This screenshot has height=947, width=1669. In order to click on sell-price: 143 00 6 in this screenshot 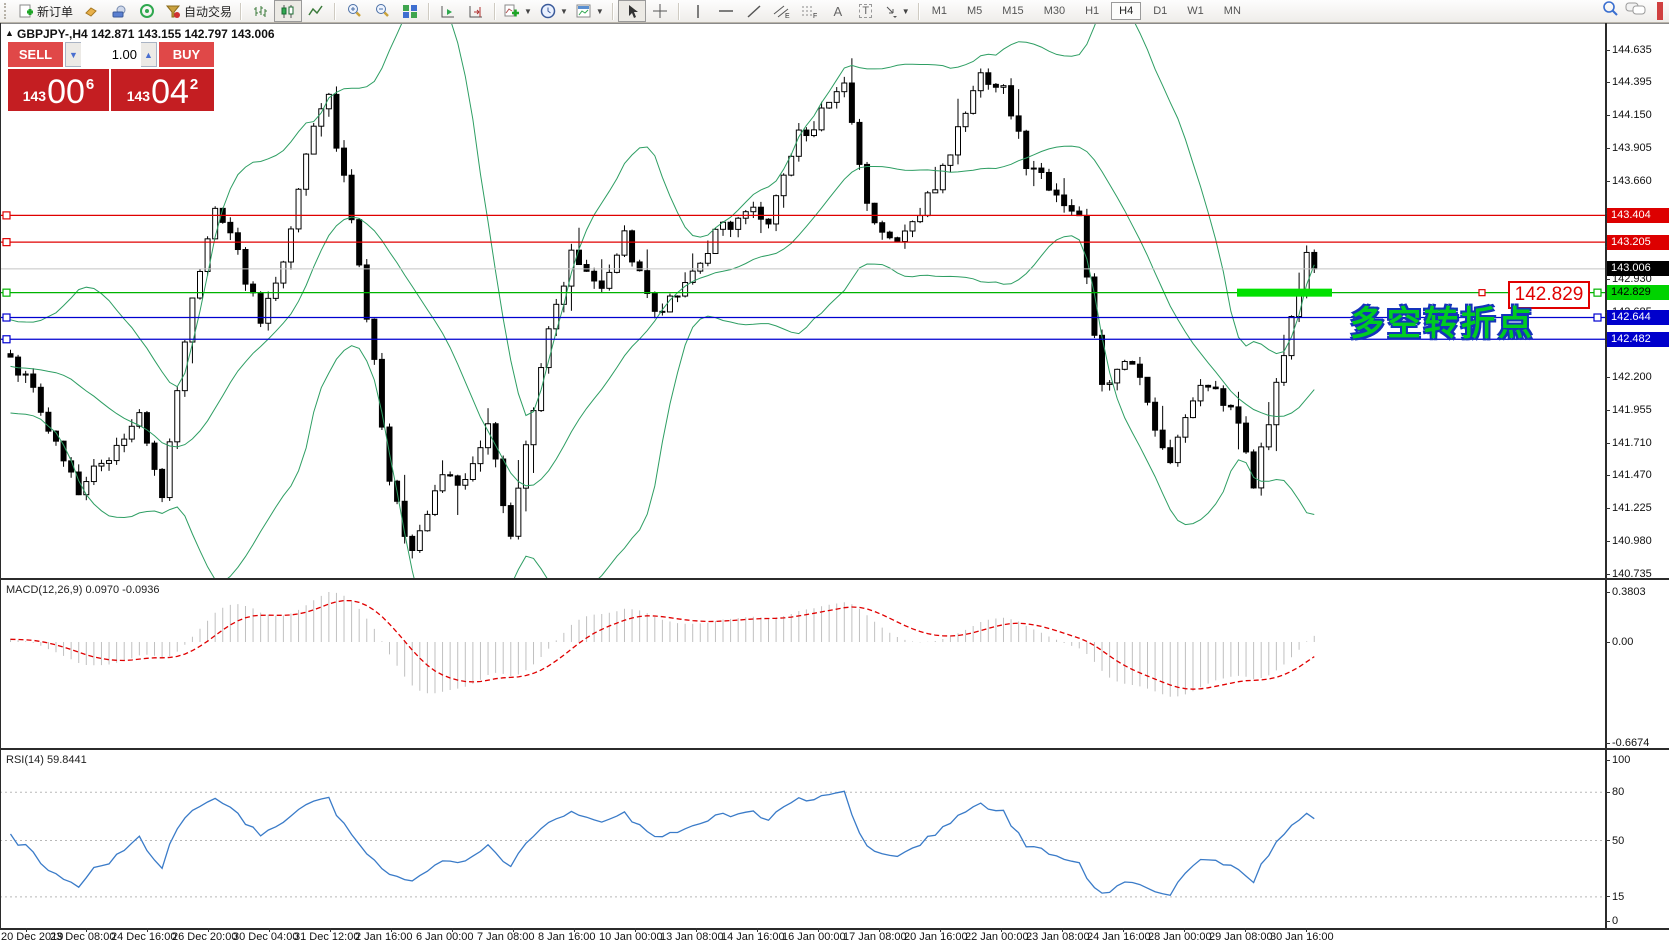, I will do `click(58, 90)`.